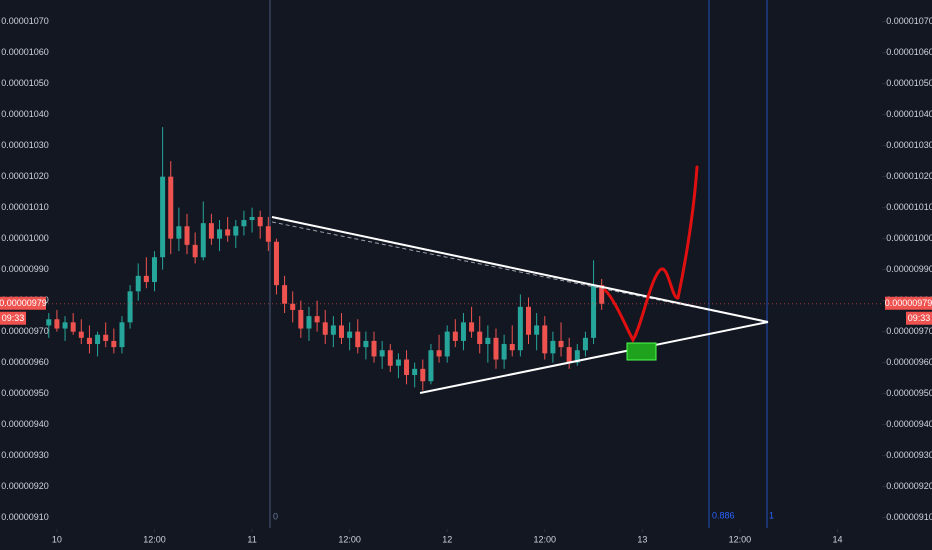  What do you see at coordinates (520, 269) in the screenshot?
I see `trend-upper` at bounding box center [520, 269].